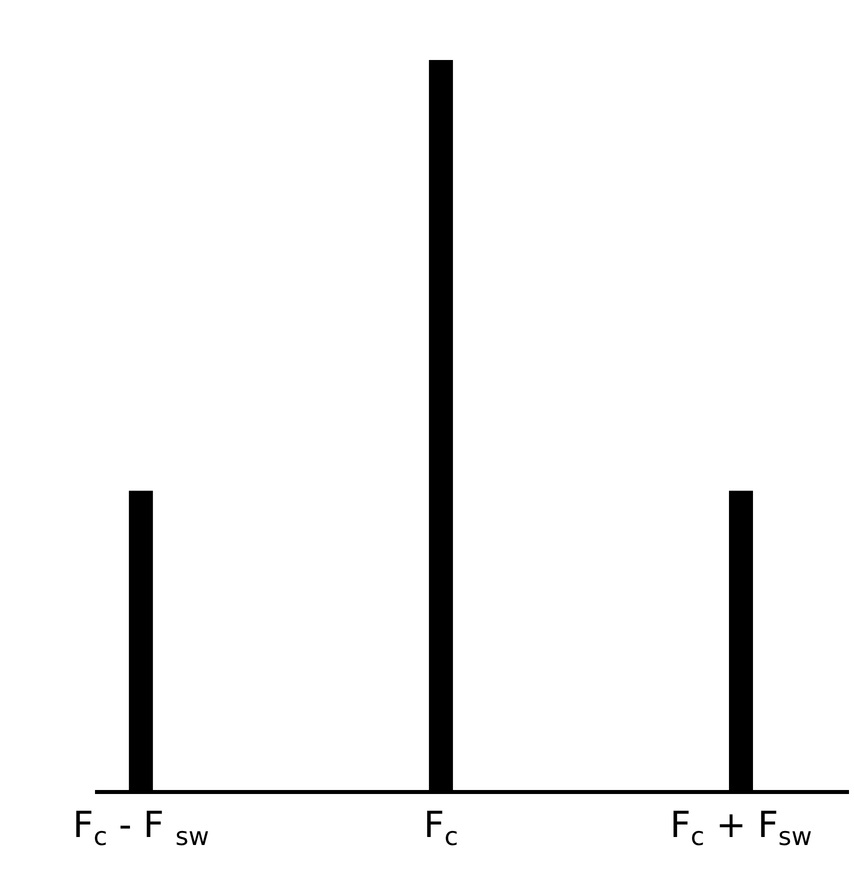  Describe the element at coordinates (441, 828) in the screenshot. I see `x-tick-label: F$_{c}$` at that location.